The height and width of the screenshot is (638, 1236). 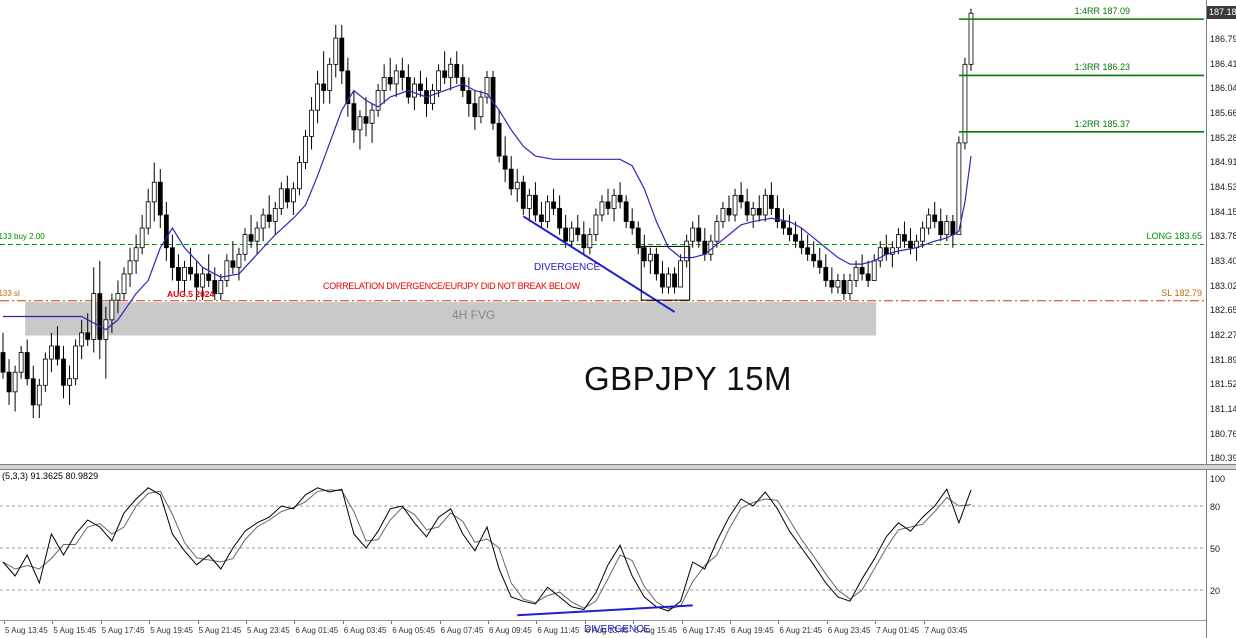 I want to click on time-axis-label: 5 Aug 21:45, so click(x=220, y=630).